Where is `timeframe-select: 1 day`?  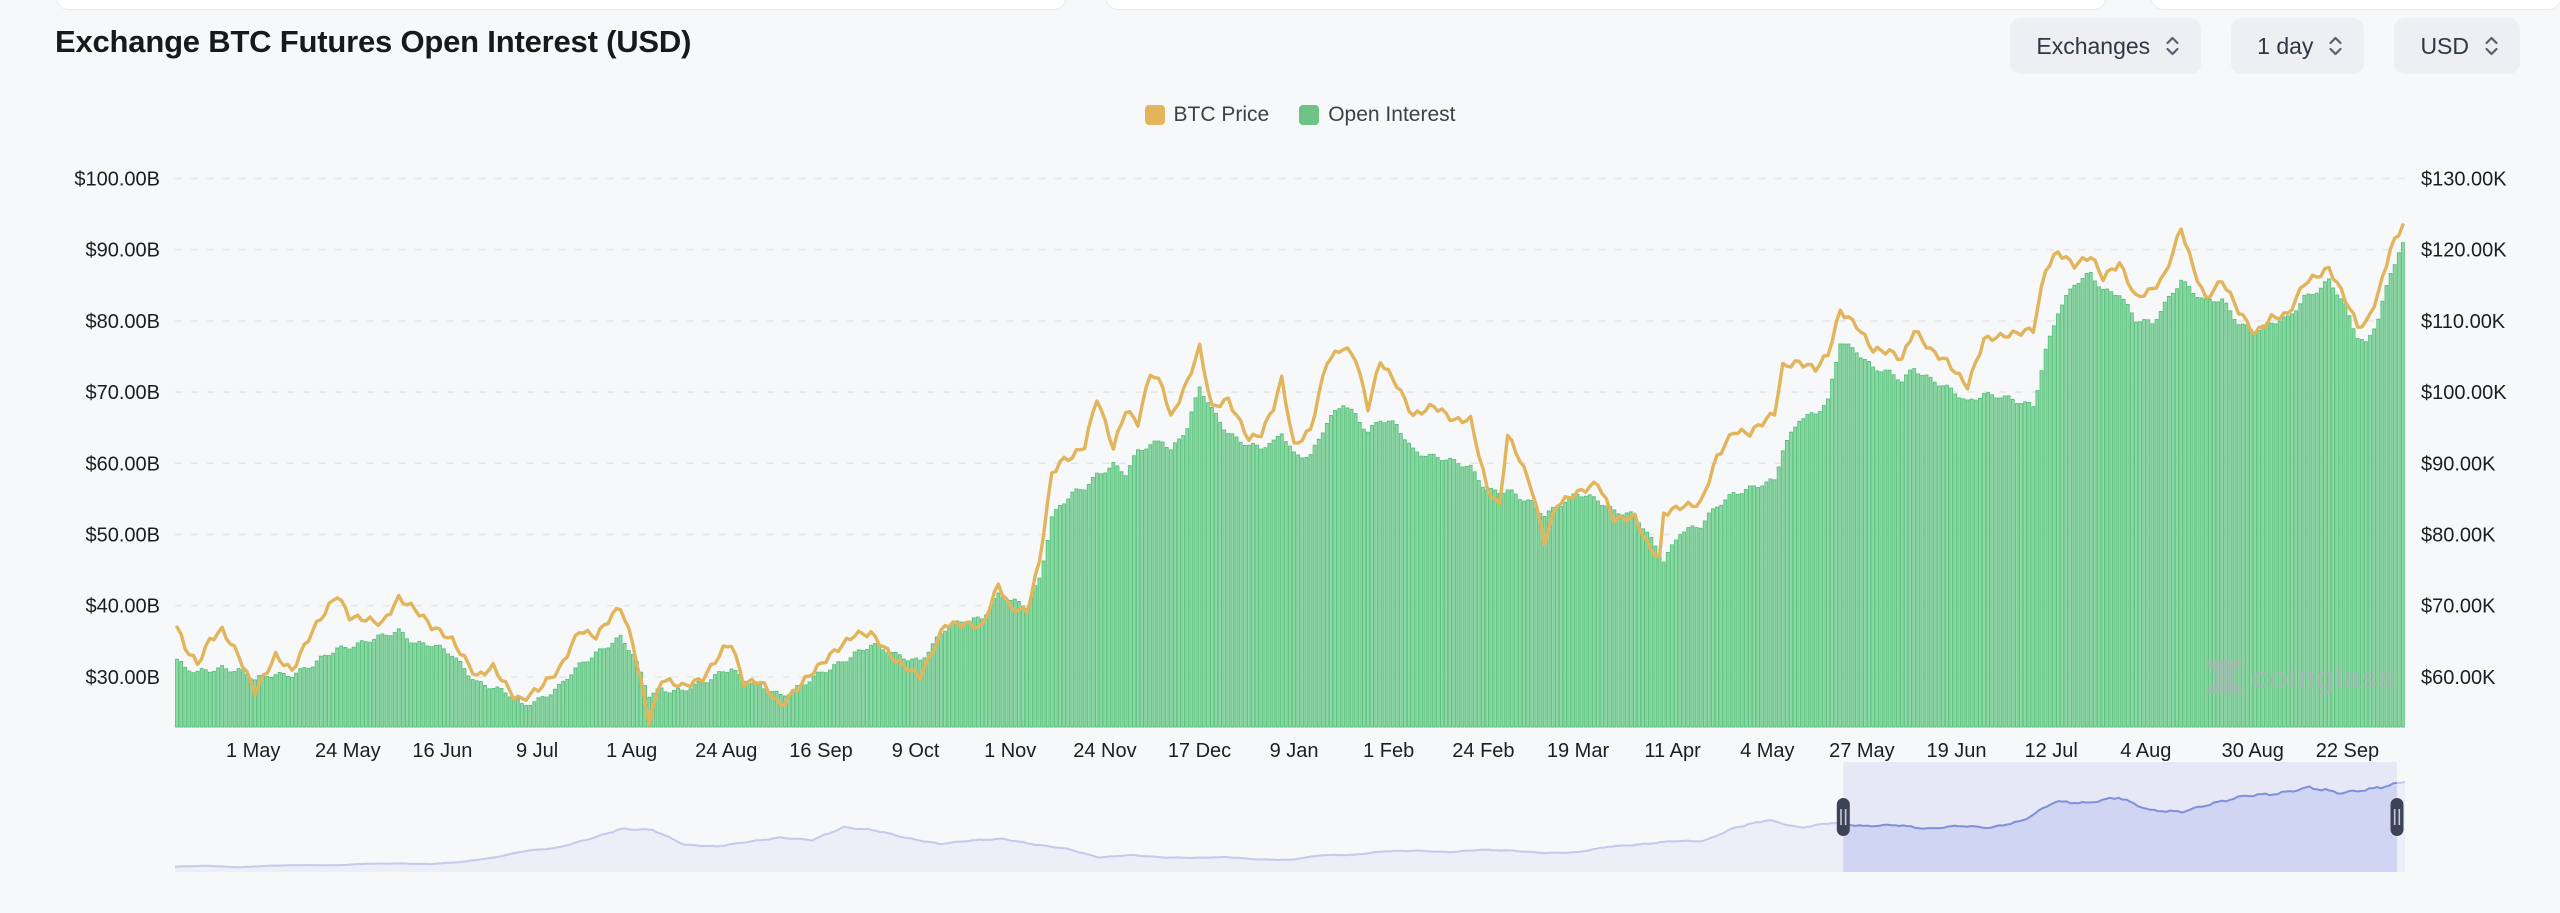 timeframe-select: 1 day is located at coordinates (2298, 46).